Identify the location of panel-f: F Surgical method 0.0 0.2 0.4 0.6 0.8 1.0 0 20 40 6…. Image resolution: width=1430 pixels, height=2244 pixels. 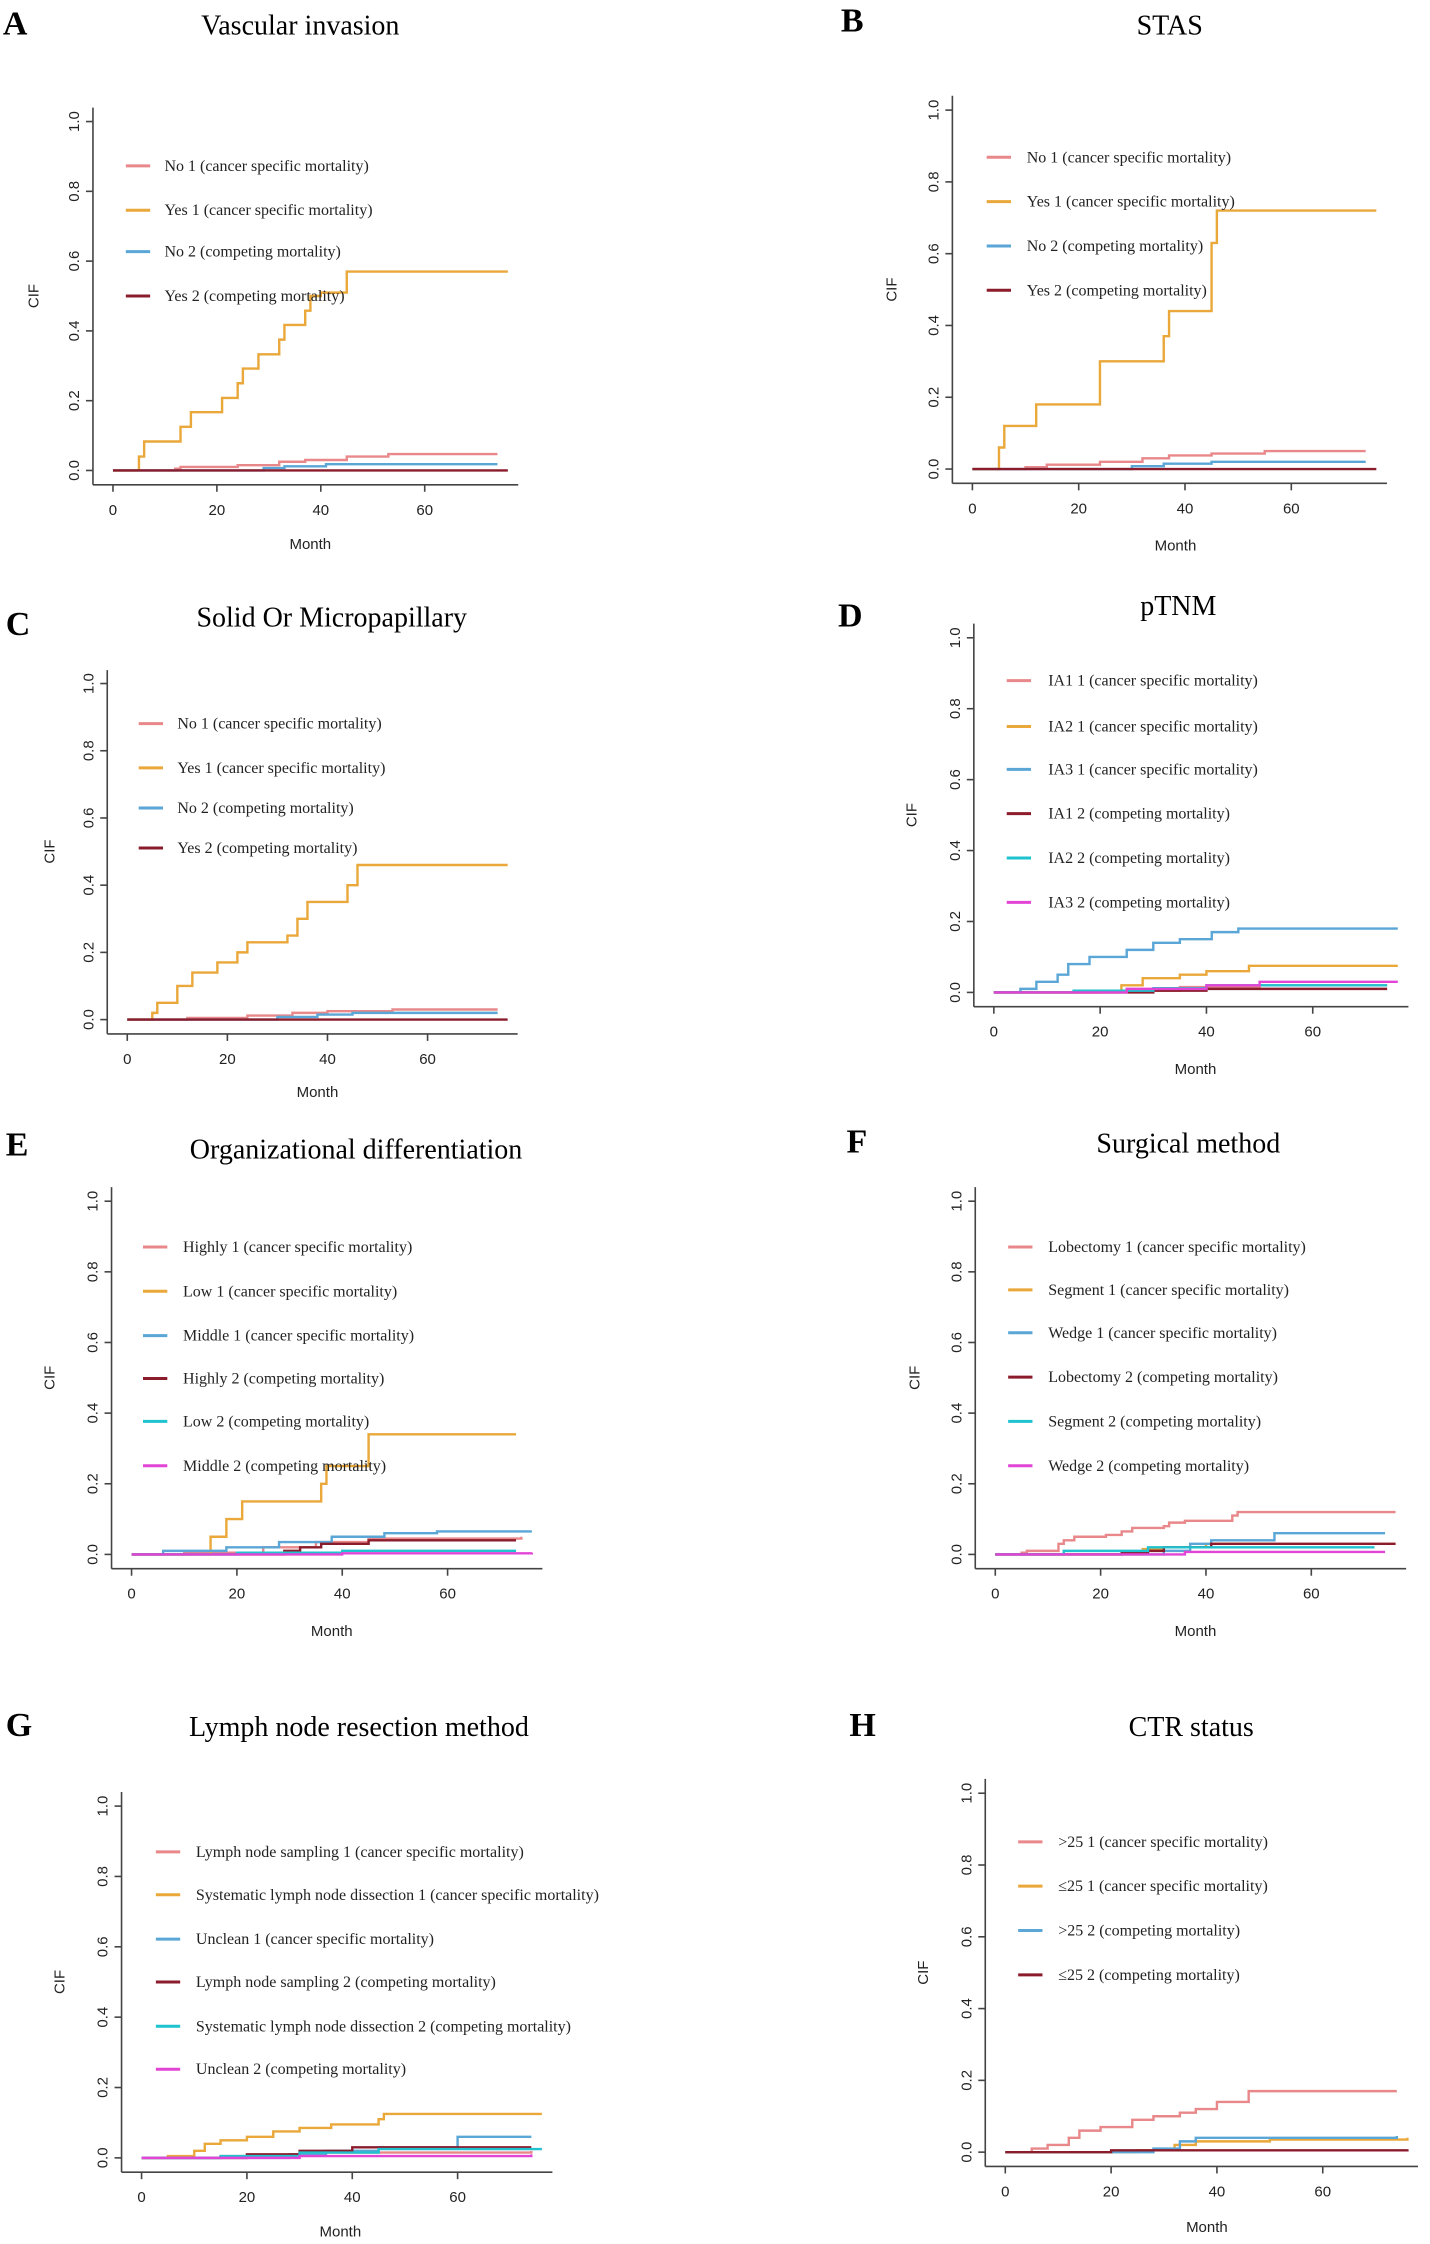
(1127, 1382).